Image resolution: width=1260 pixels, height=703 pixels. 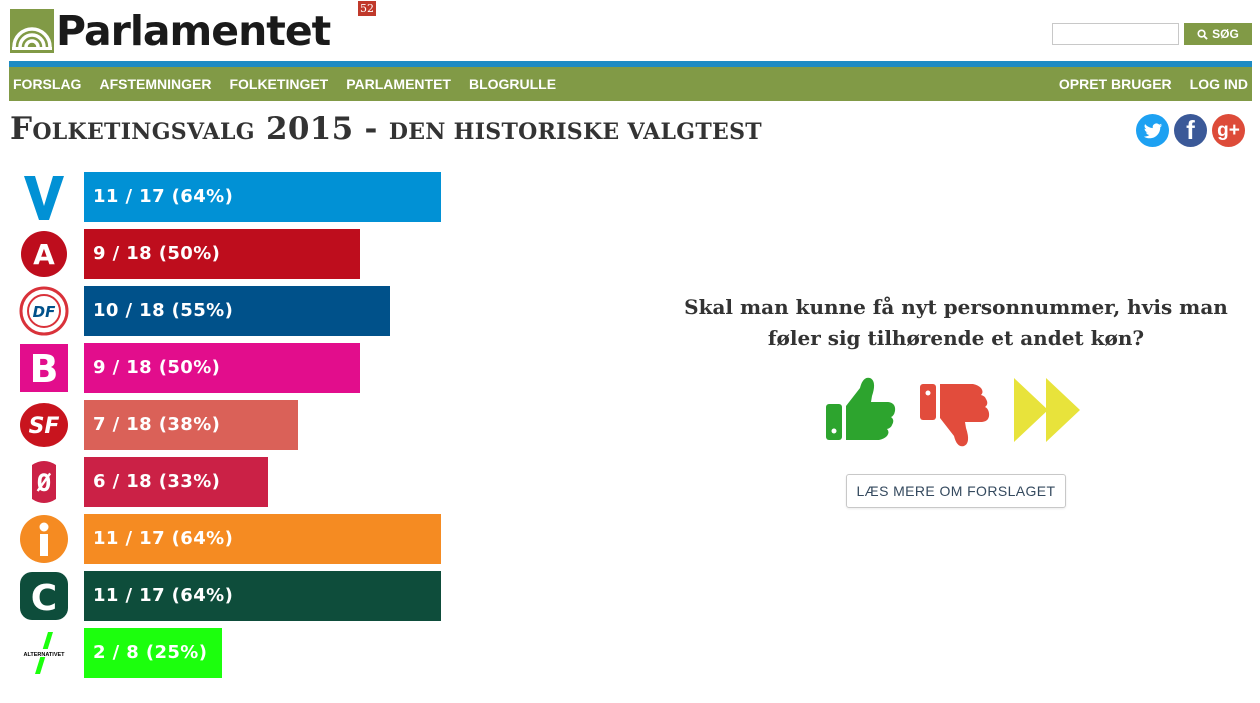 I want to click on site-name: Parlamentet, so click(x=193, y=31).